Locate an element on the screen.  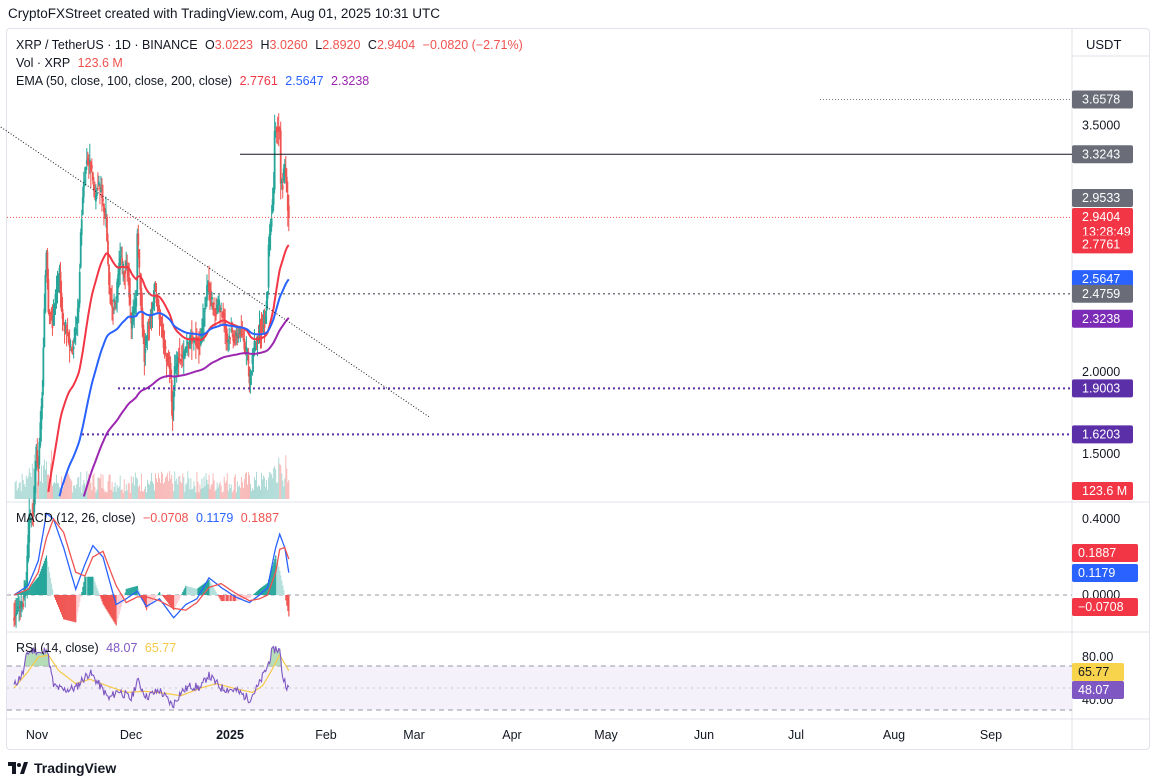
macd-tag is located at coordinates (1105, 607).